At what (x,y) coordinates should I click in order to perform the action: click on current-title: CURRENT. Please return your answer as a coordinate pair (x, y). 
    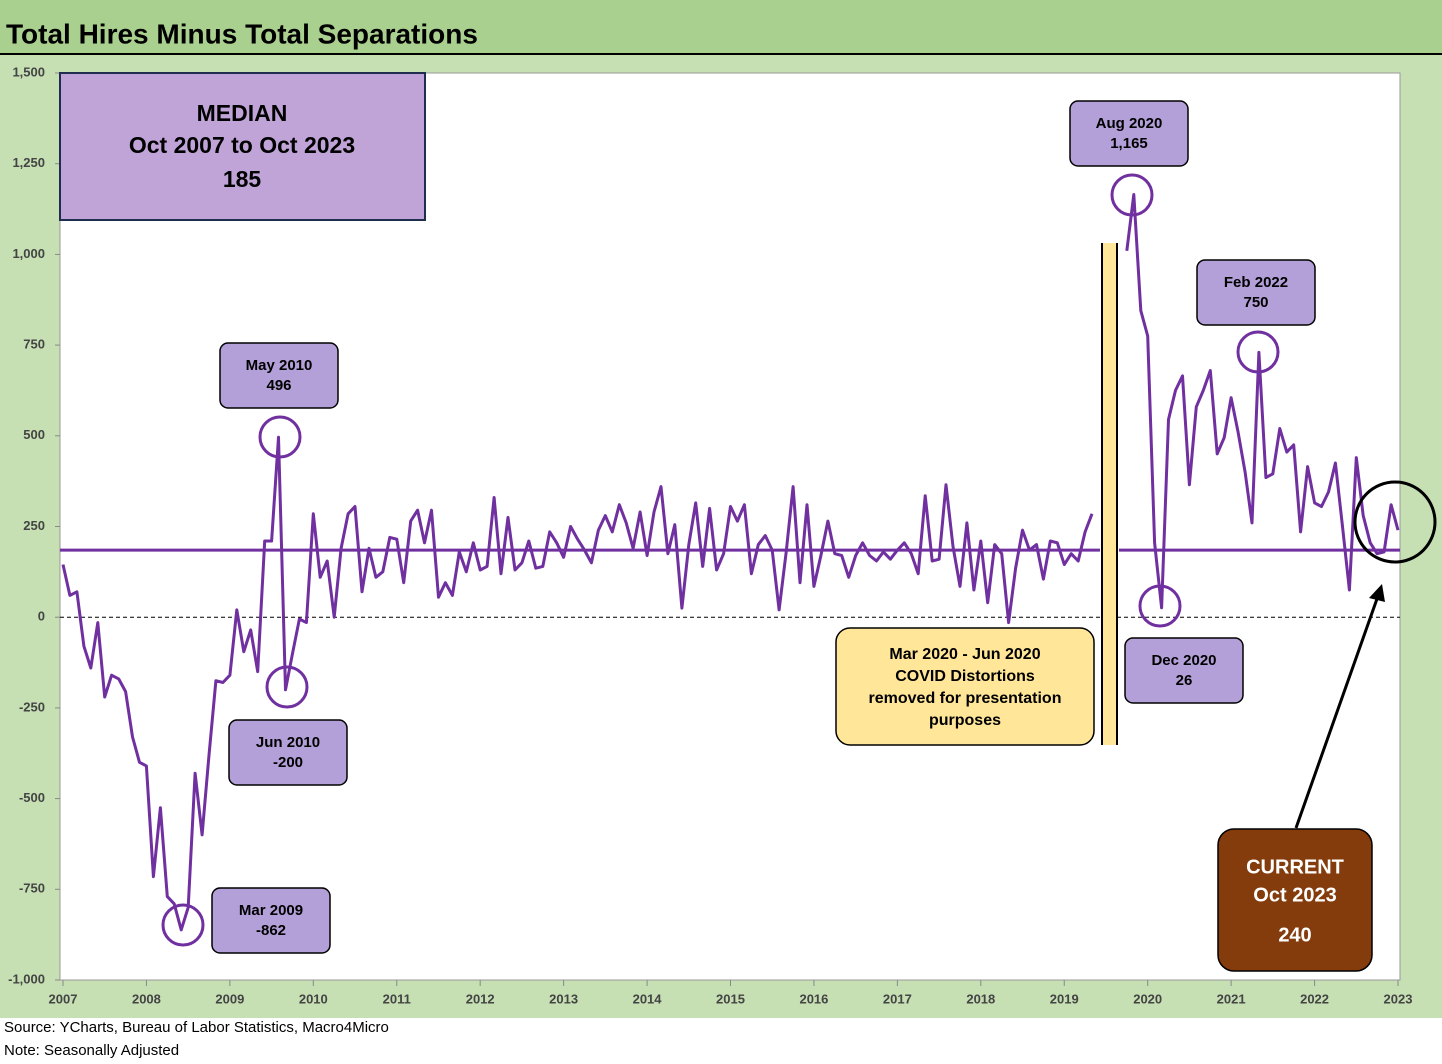
    Looking at the image, I should click on (1295, 867).